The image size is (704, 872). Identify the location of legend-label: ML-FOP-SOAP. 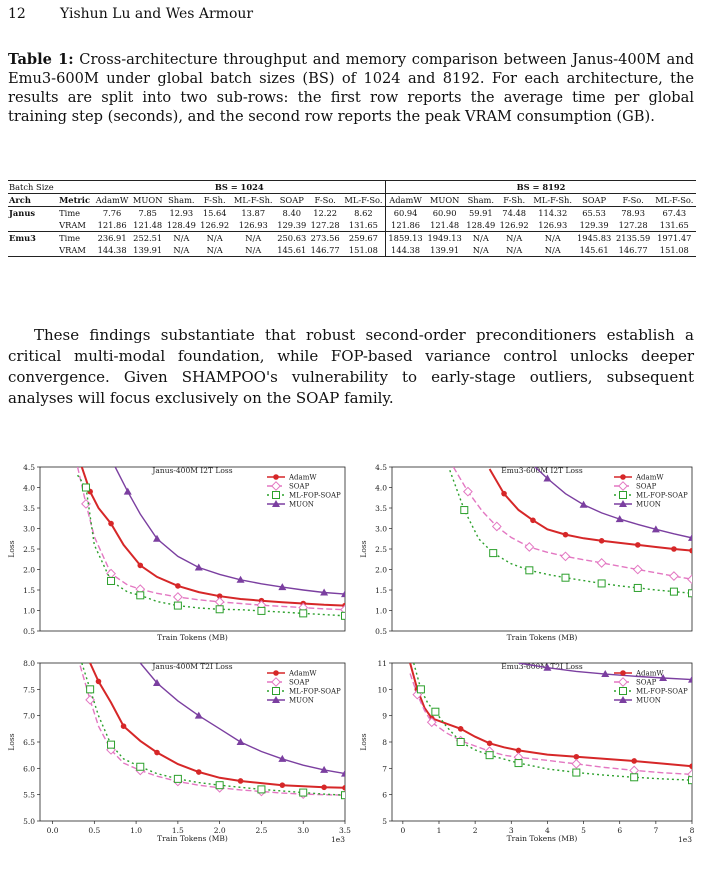
(662, 692).